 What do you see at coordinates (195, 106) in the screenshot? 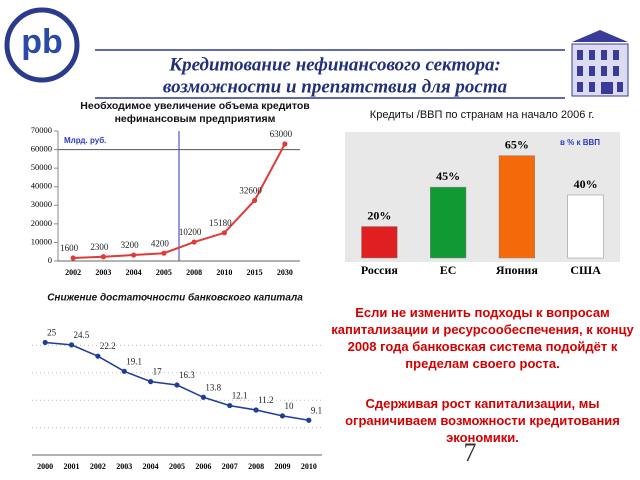
I see `chart-title: Необходимое увеличение объема кредитов` at bounding box center [195, 106].